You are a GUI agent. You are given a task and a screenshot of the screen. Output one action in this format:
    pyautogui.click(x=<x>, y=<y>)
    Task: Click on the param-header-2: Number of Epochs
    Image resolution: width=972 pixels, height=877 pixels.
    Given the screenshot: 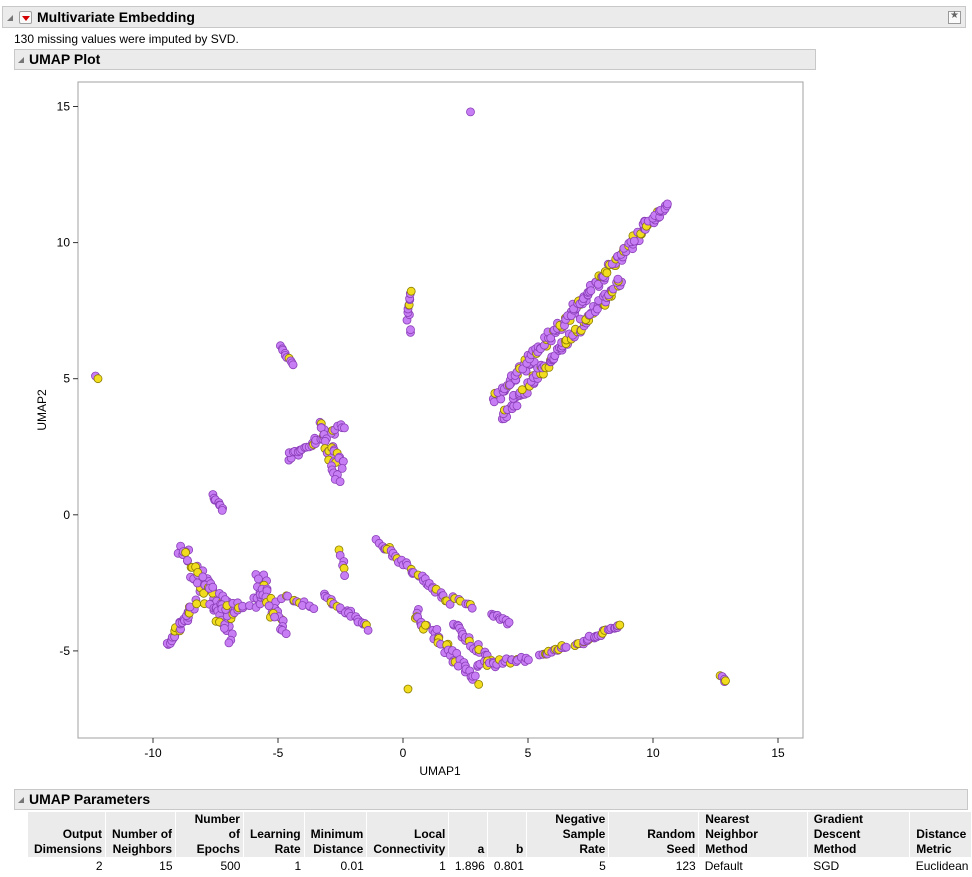 What is the action you would take?
    pyautogui.click(x=209, y=834)
    